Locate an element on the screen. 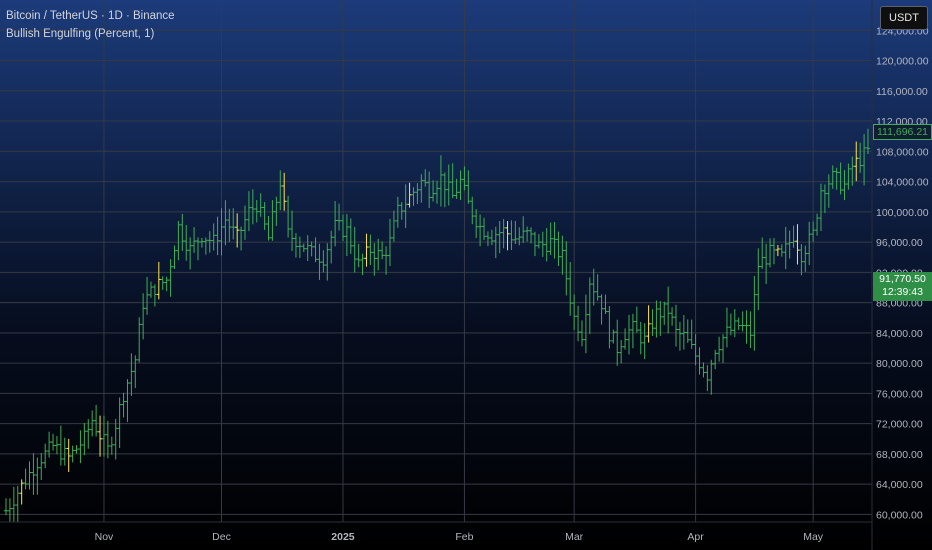 The width and height of the screenshot is (932, 550). indicator-title: Bullish Engulfing (Percent, 1) is located at coordinates (80, 34).